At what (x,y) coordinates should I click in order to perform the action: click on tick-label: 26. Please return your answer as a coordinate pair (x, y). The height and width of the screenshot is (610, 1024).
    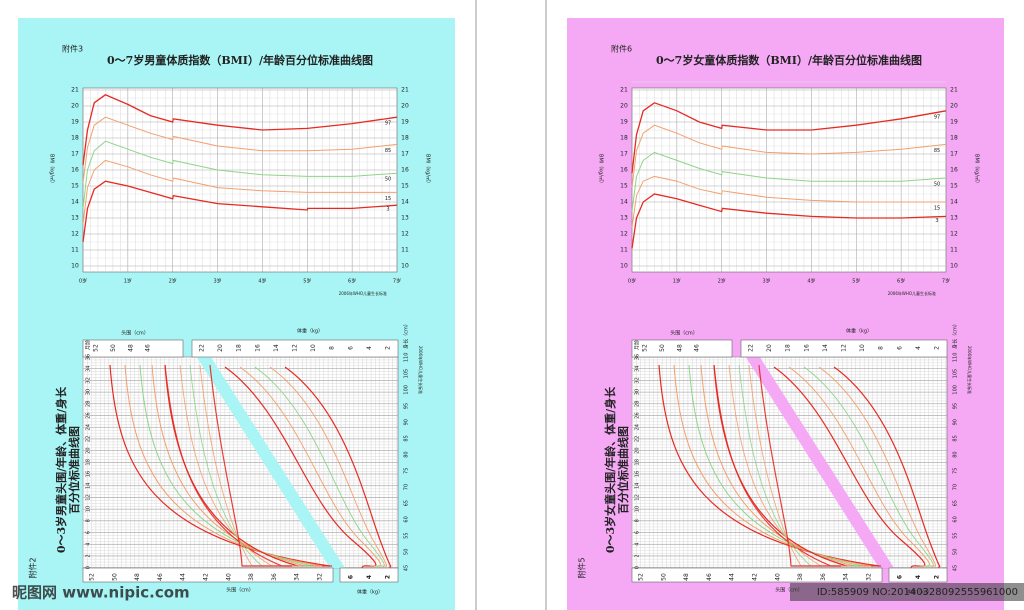
    Looking at the image, I should click on (89, 415).